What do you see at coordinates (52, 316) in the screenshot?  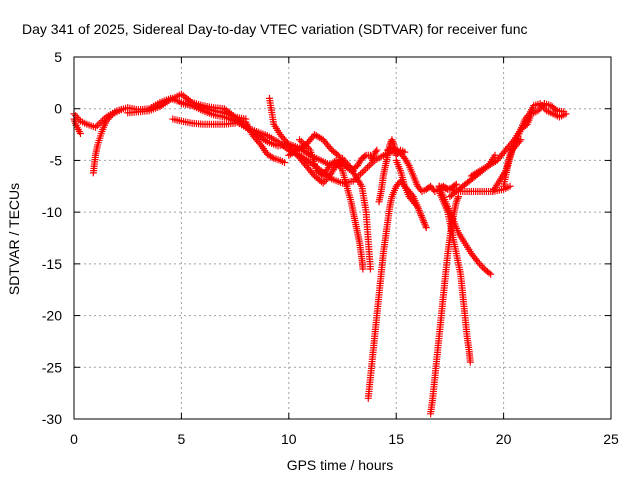 I see `y-tick-label: -20` at bounding box center [52, 316].